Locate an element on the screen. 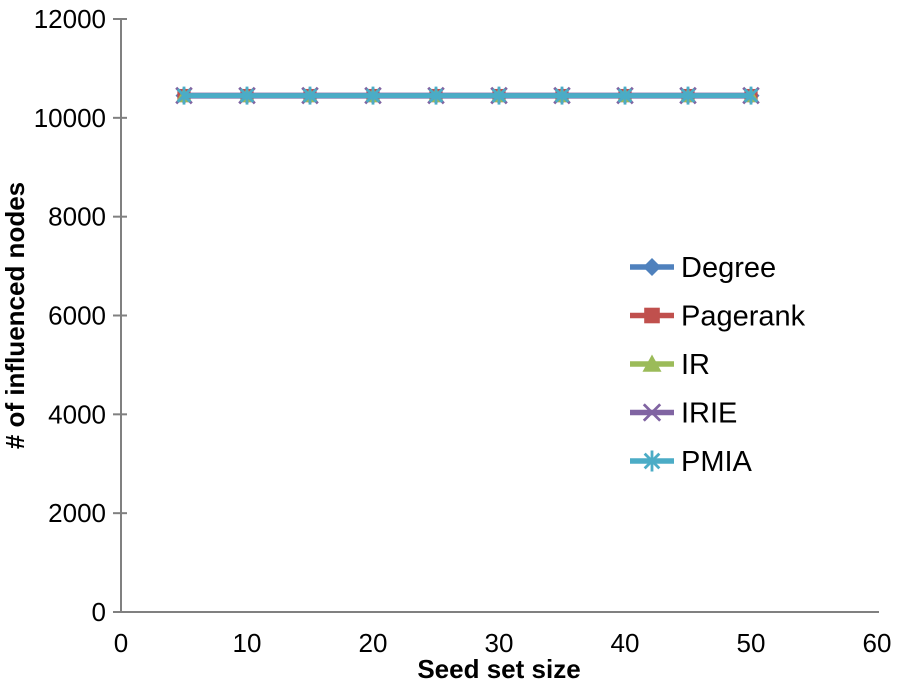  x-ticks-group: 0 10 20 30 40 50 60 is located at coordinates (503, 643).